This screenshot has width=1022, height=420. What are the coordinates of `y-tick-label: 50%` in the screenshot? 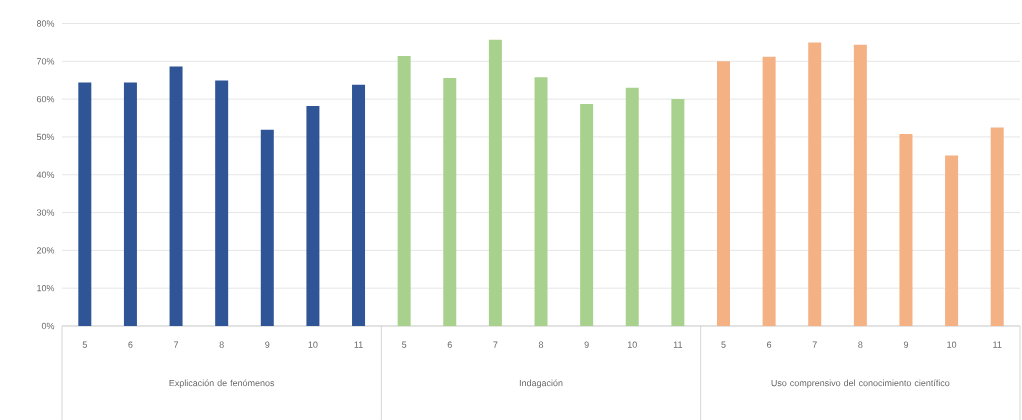 It's located at (45, 136).